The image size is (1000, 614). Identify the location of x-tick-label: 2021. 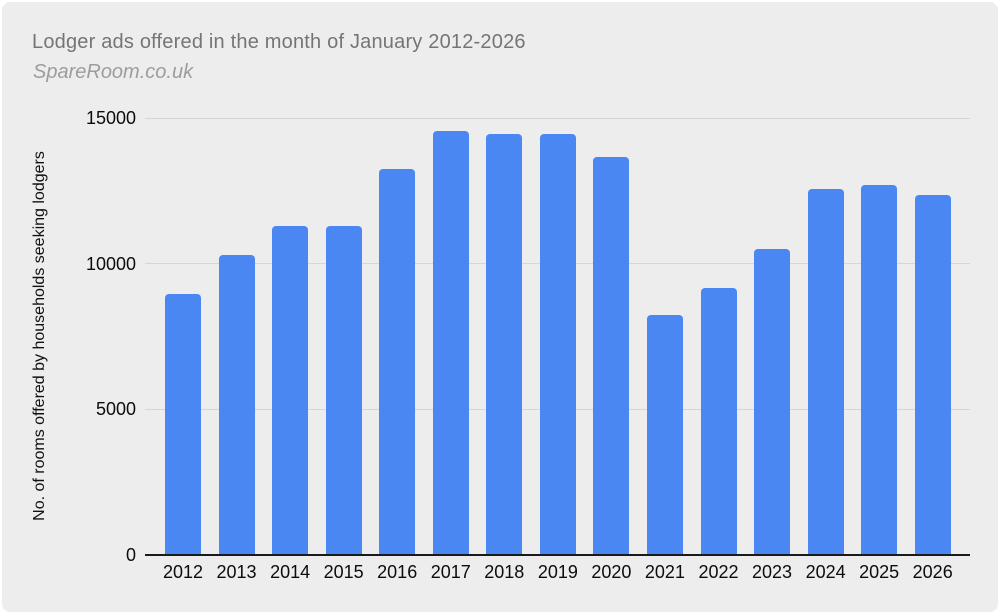
(664, 572).